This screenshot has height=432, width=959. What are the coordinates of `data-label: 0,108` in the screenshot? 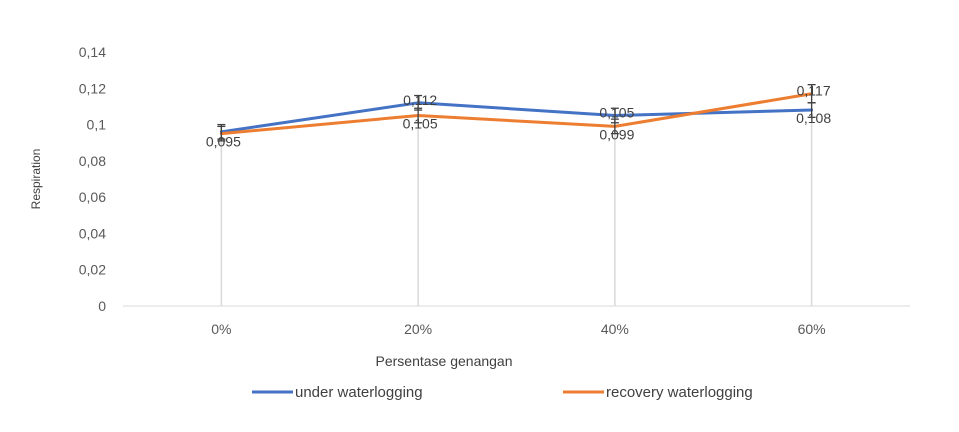 It's located at (813, 118).